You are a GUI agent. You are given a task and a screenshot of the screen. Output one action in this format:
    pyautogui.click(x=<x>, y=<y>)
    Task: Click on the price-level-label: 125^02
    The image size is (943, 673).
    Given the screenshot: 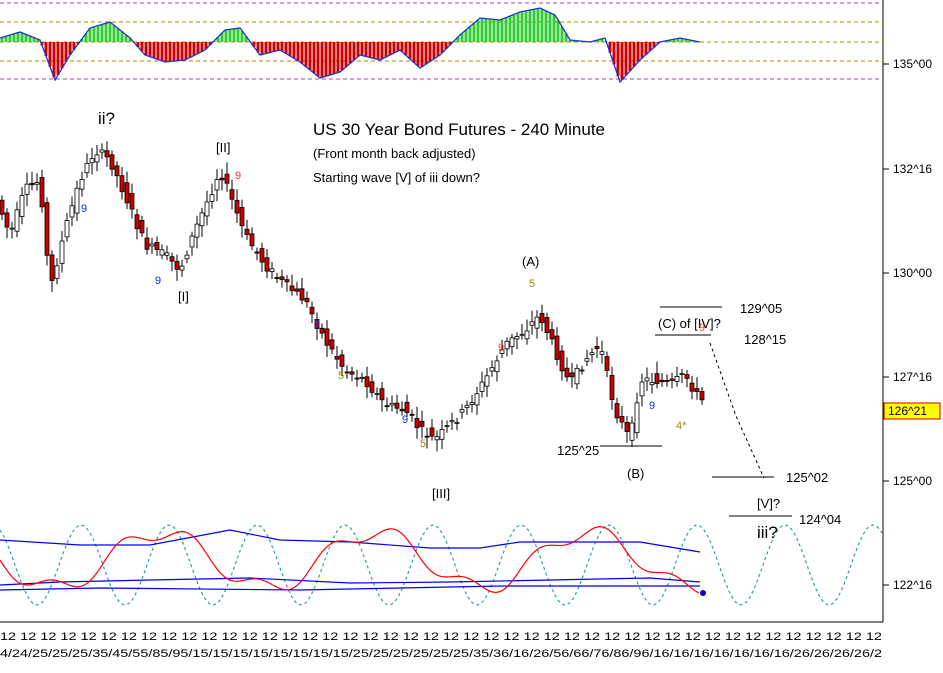 What is the action you would take?
    pyautogui.click(x=807, y=477)
    